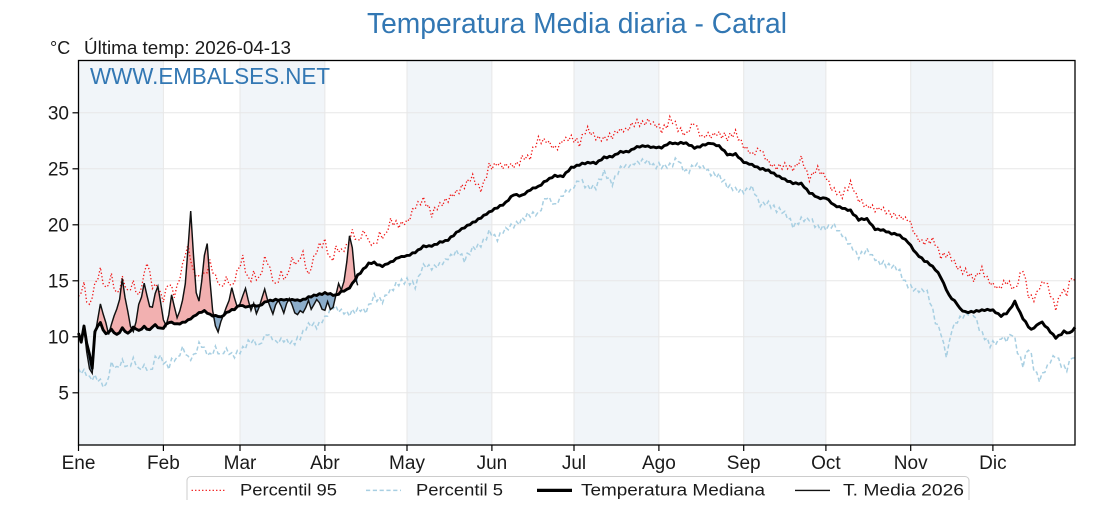  I want to click on svg-text: Sep, so click(744, 463).